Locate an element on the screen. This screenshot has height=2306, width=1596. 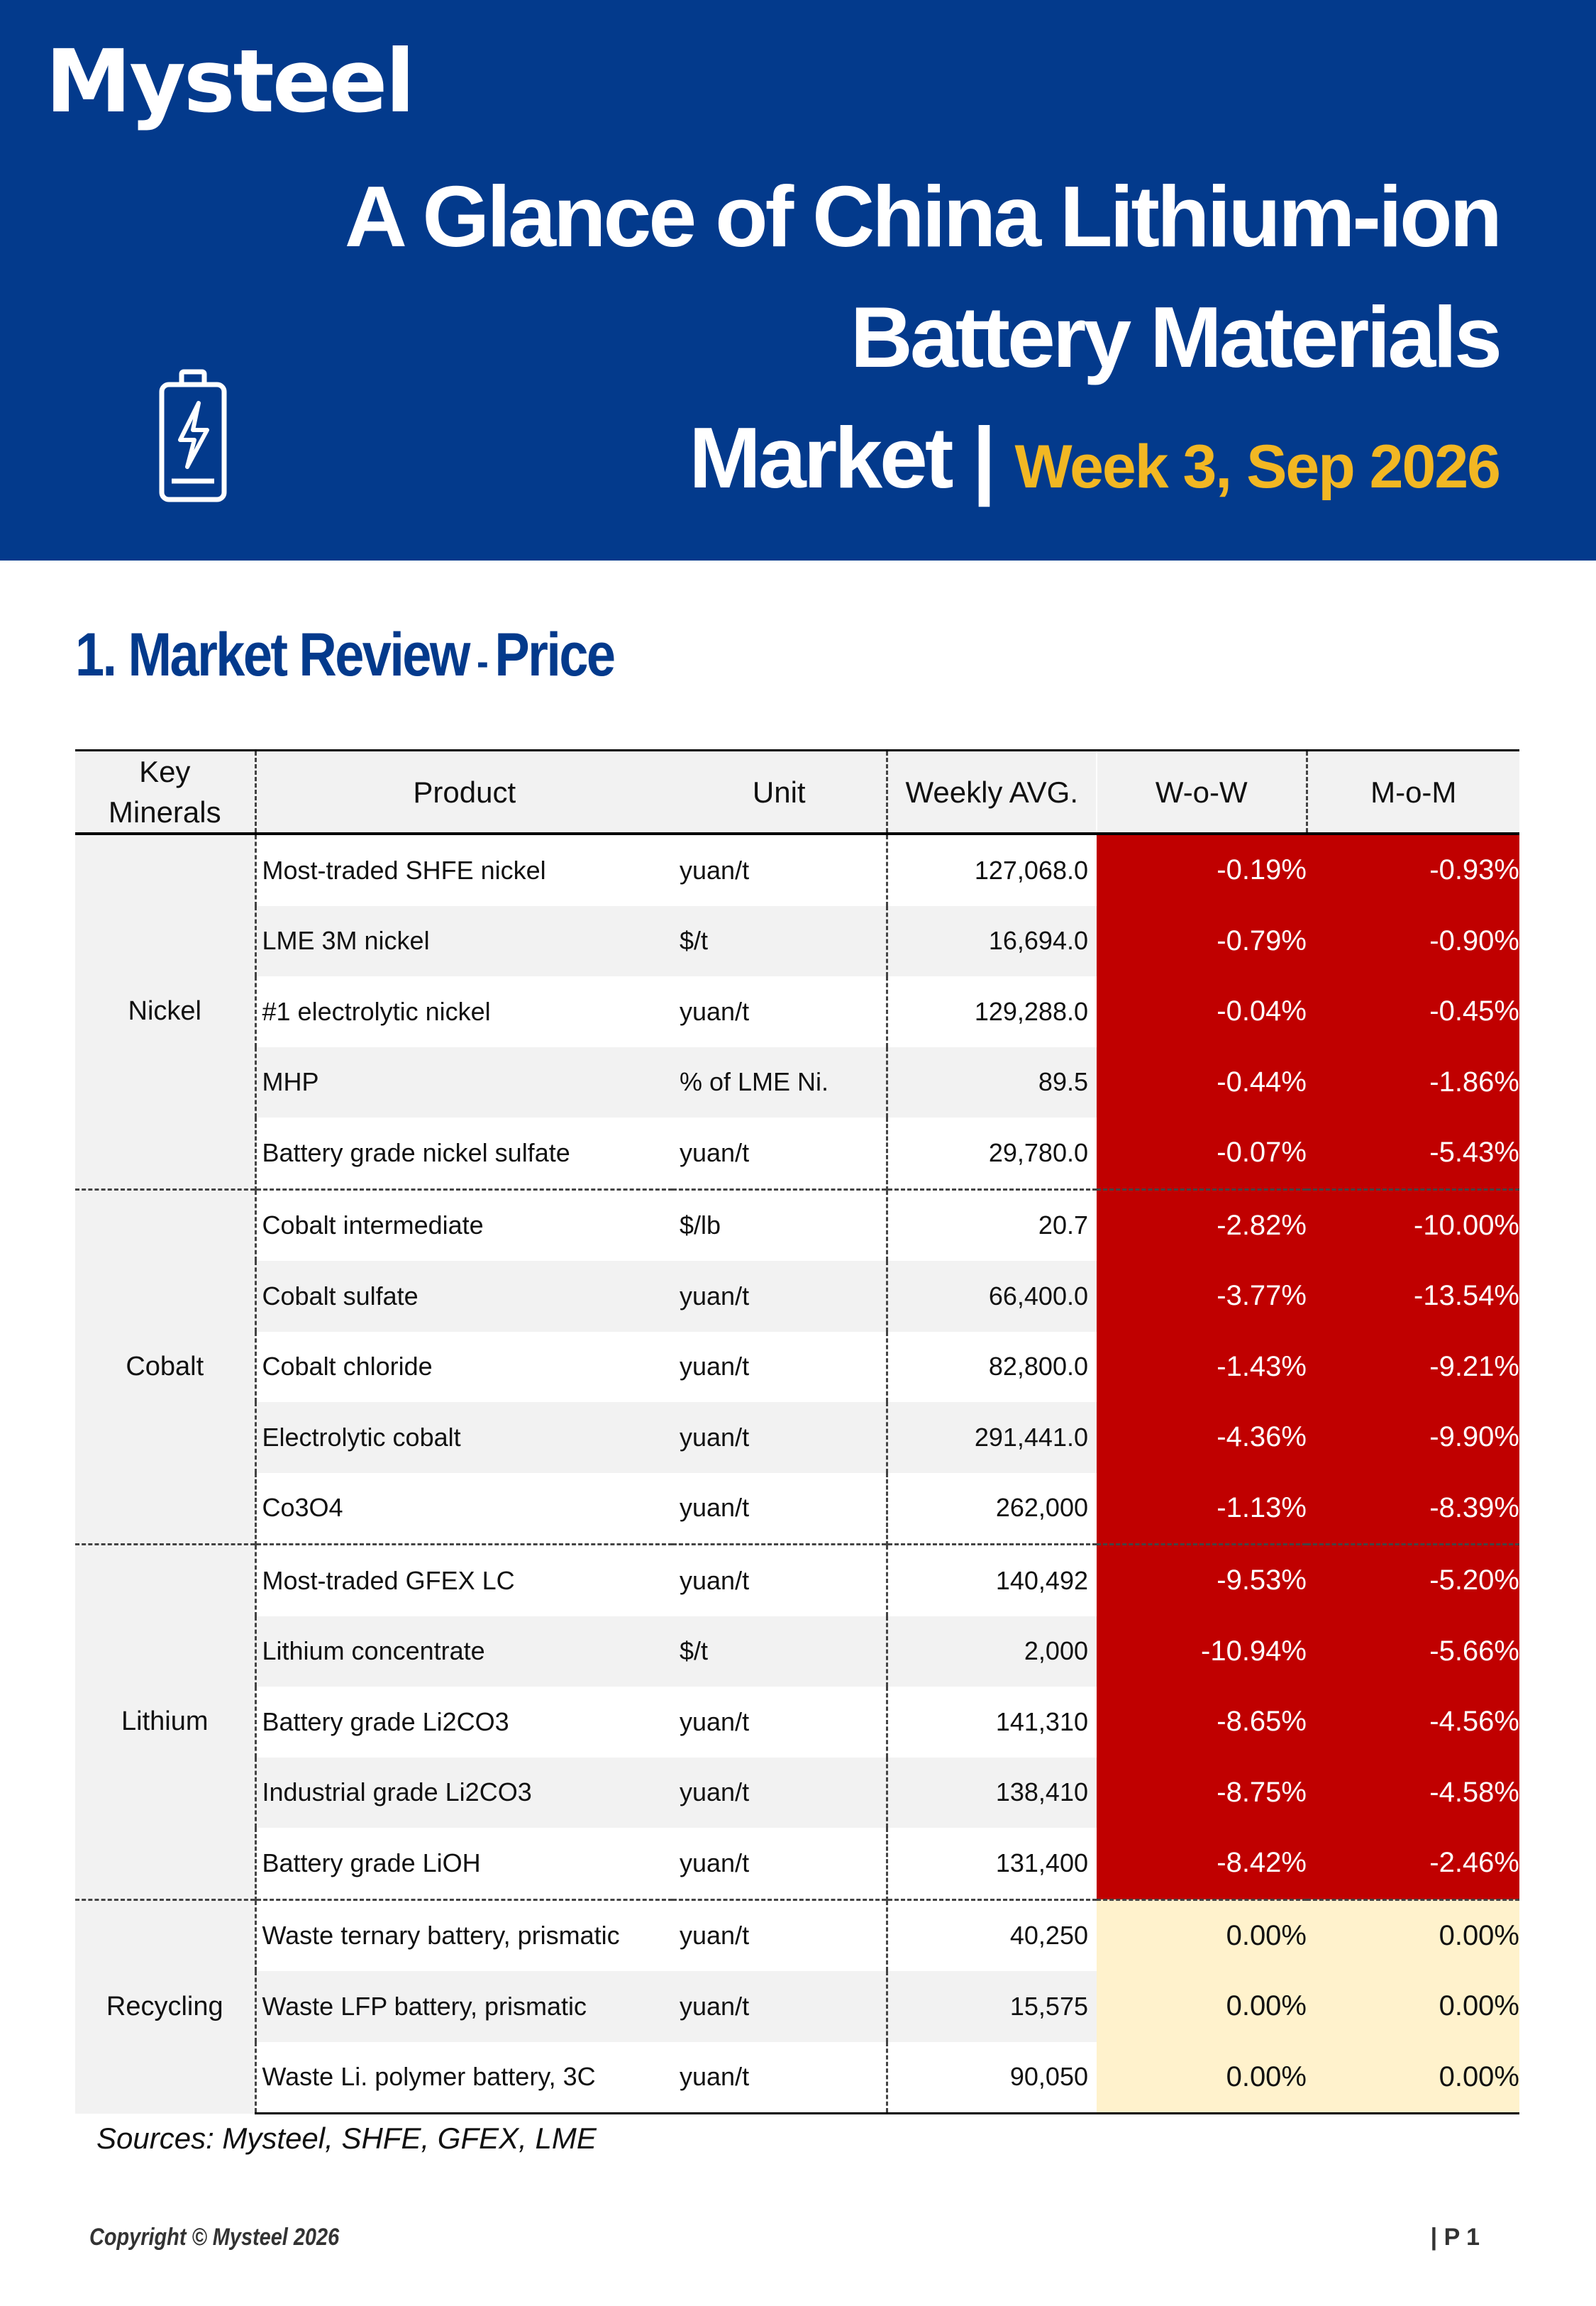
table-row: MHP% of LME Ni. 89.5 -0.44% -1.86% is located at coordinates (797, 1082).